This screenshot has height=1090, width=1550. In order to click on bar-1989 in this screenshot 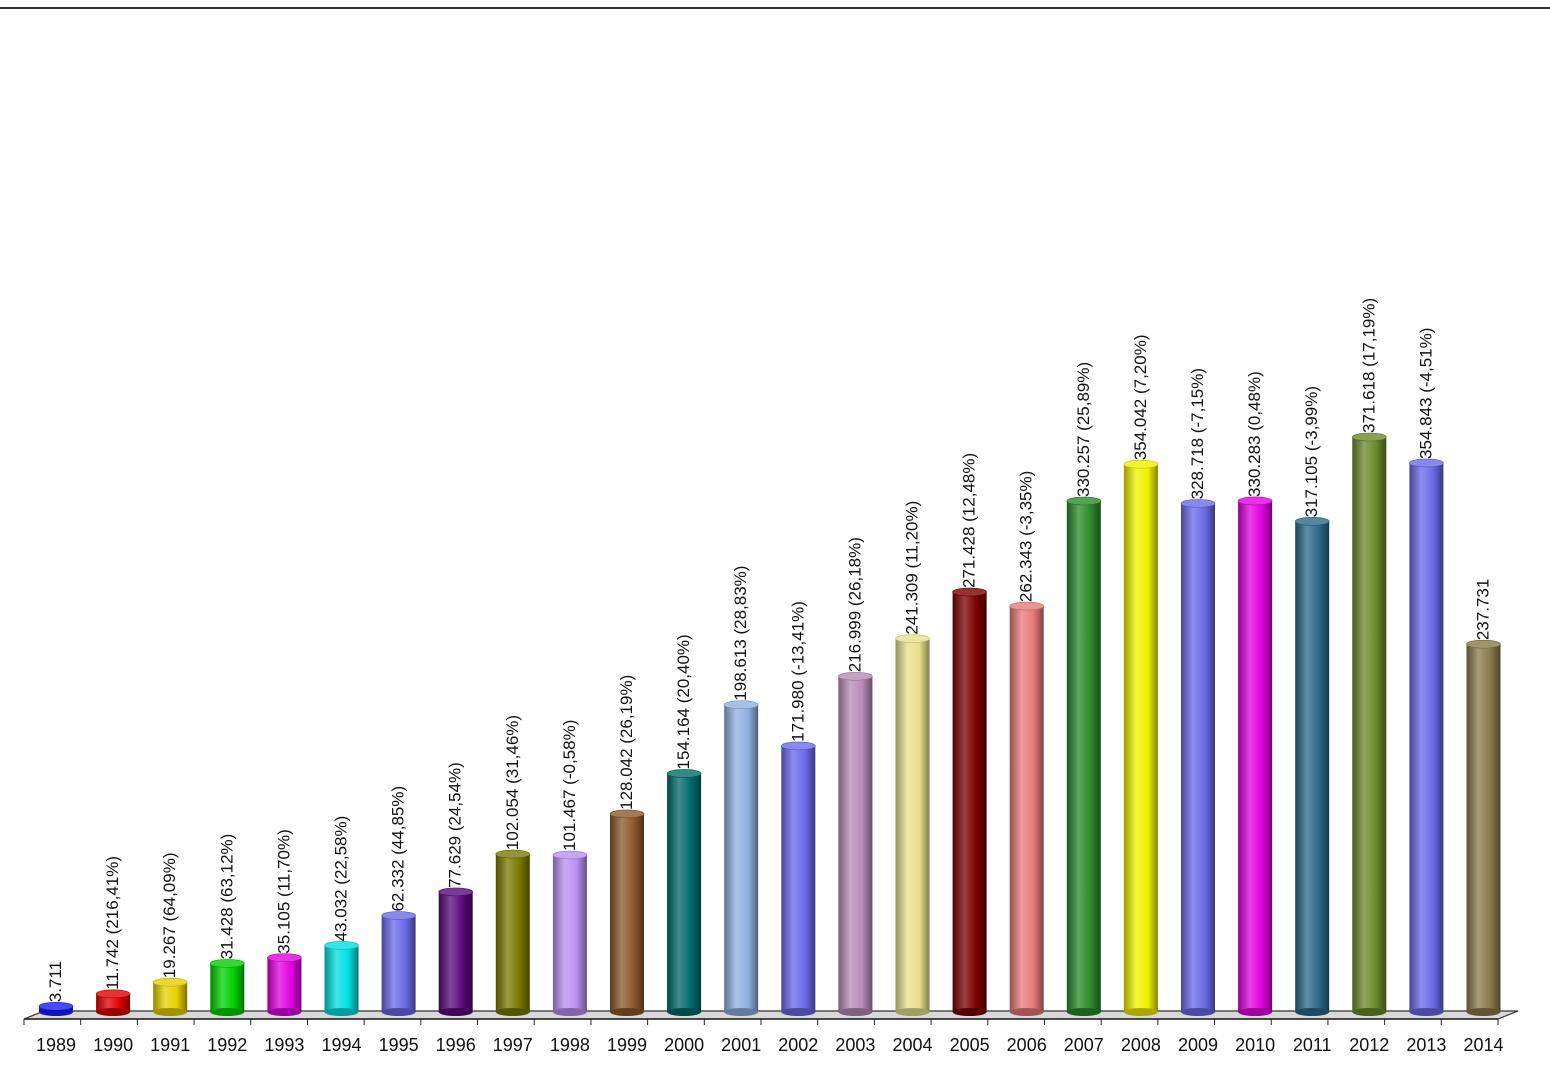, I will do `click(56, 1008)`.